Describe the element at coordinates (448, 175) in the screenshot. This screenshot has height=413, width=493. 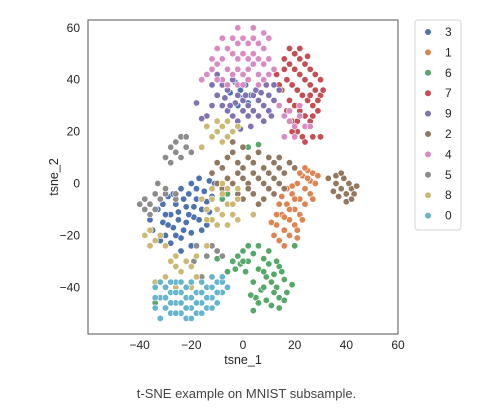
I see `legend-label-5: 5` at that location.